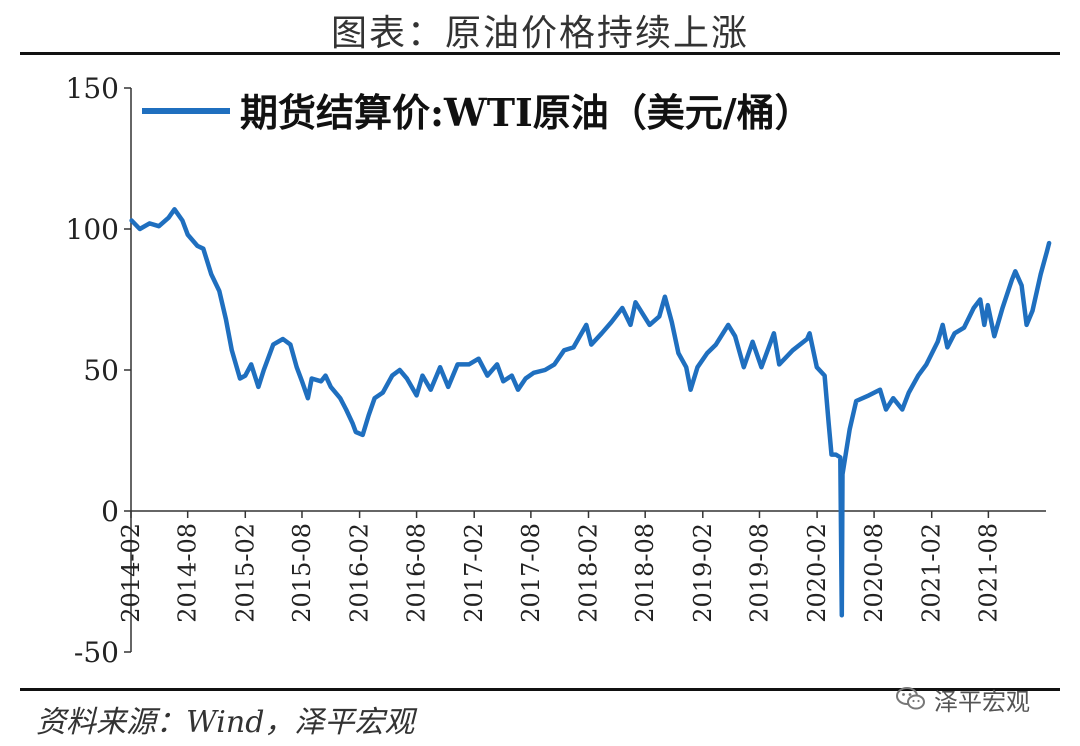 This screenshot has height=746, width=1080. Describe the element at coordinates (474, 573) in the screenshot. I see `x-tick-label: 2017-02` at that location.